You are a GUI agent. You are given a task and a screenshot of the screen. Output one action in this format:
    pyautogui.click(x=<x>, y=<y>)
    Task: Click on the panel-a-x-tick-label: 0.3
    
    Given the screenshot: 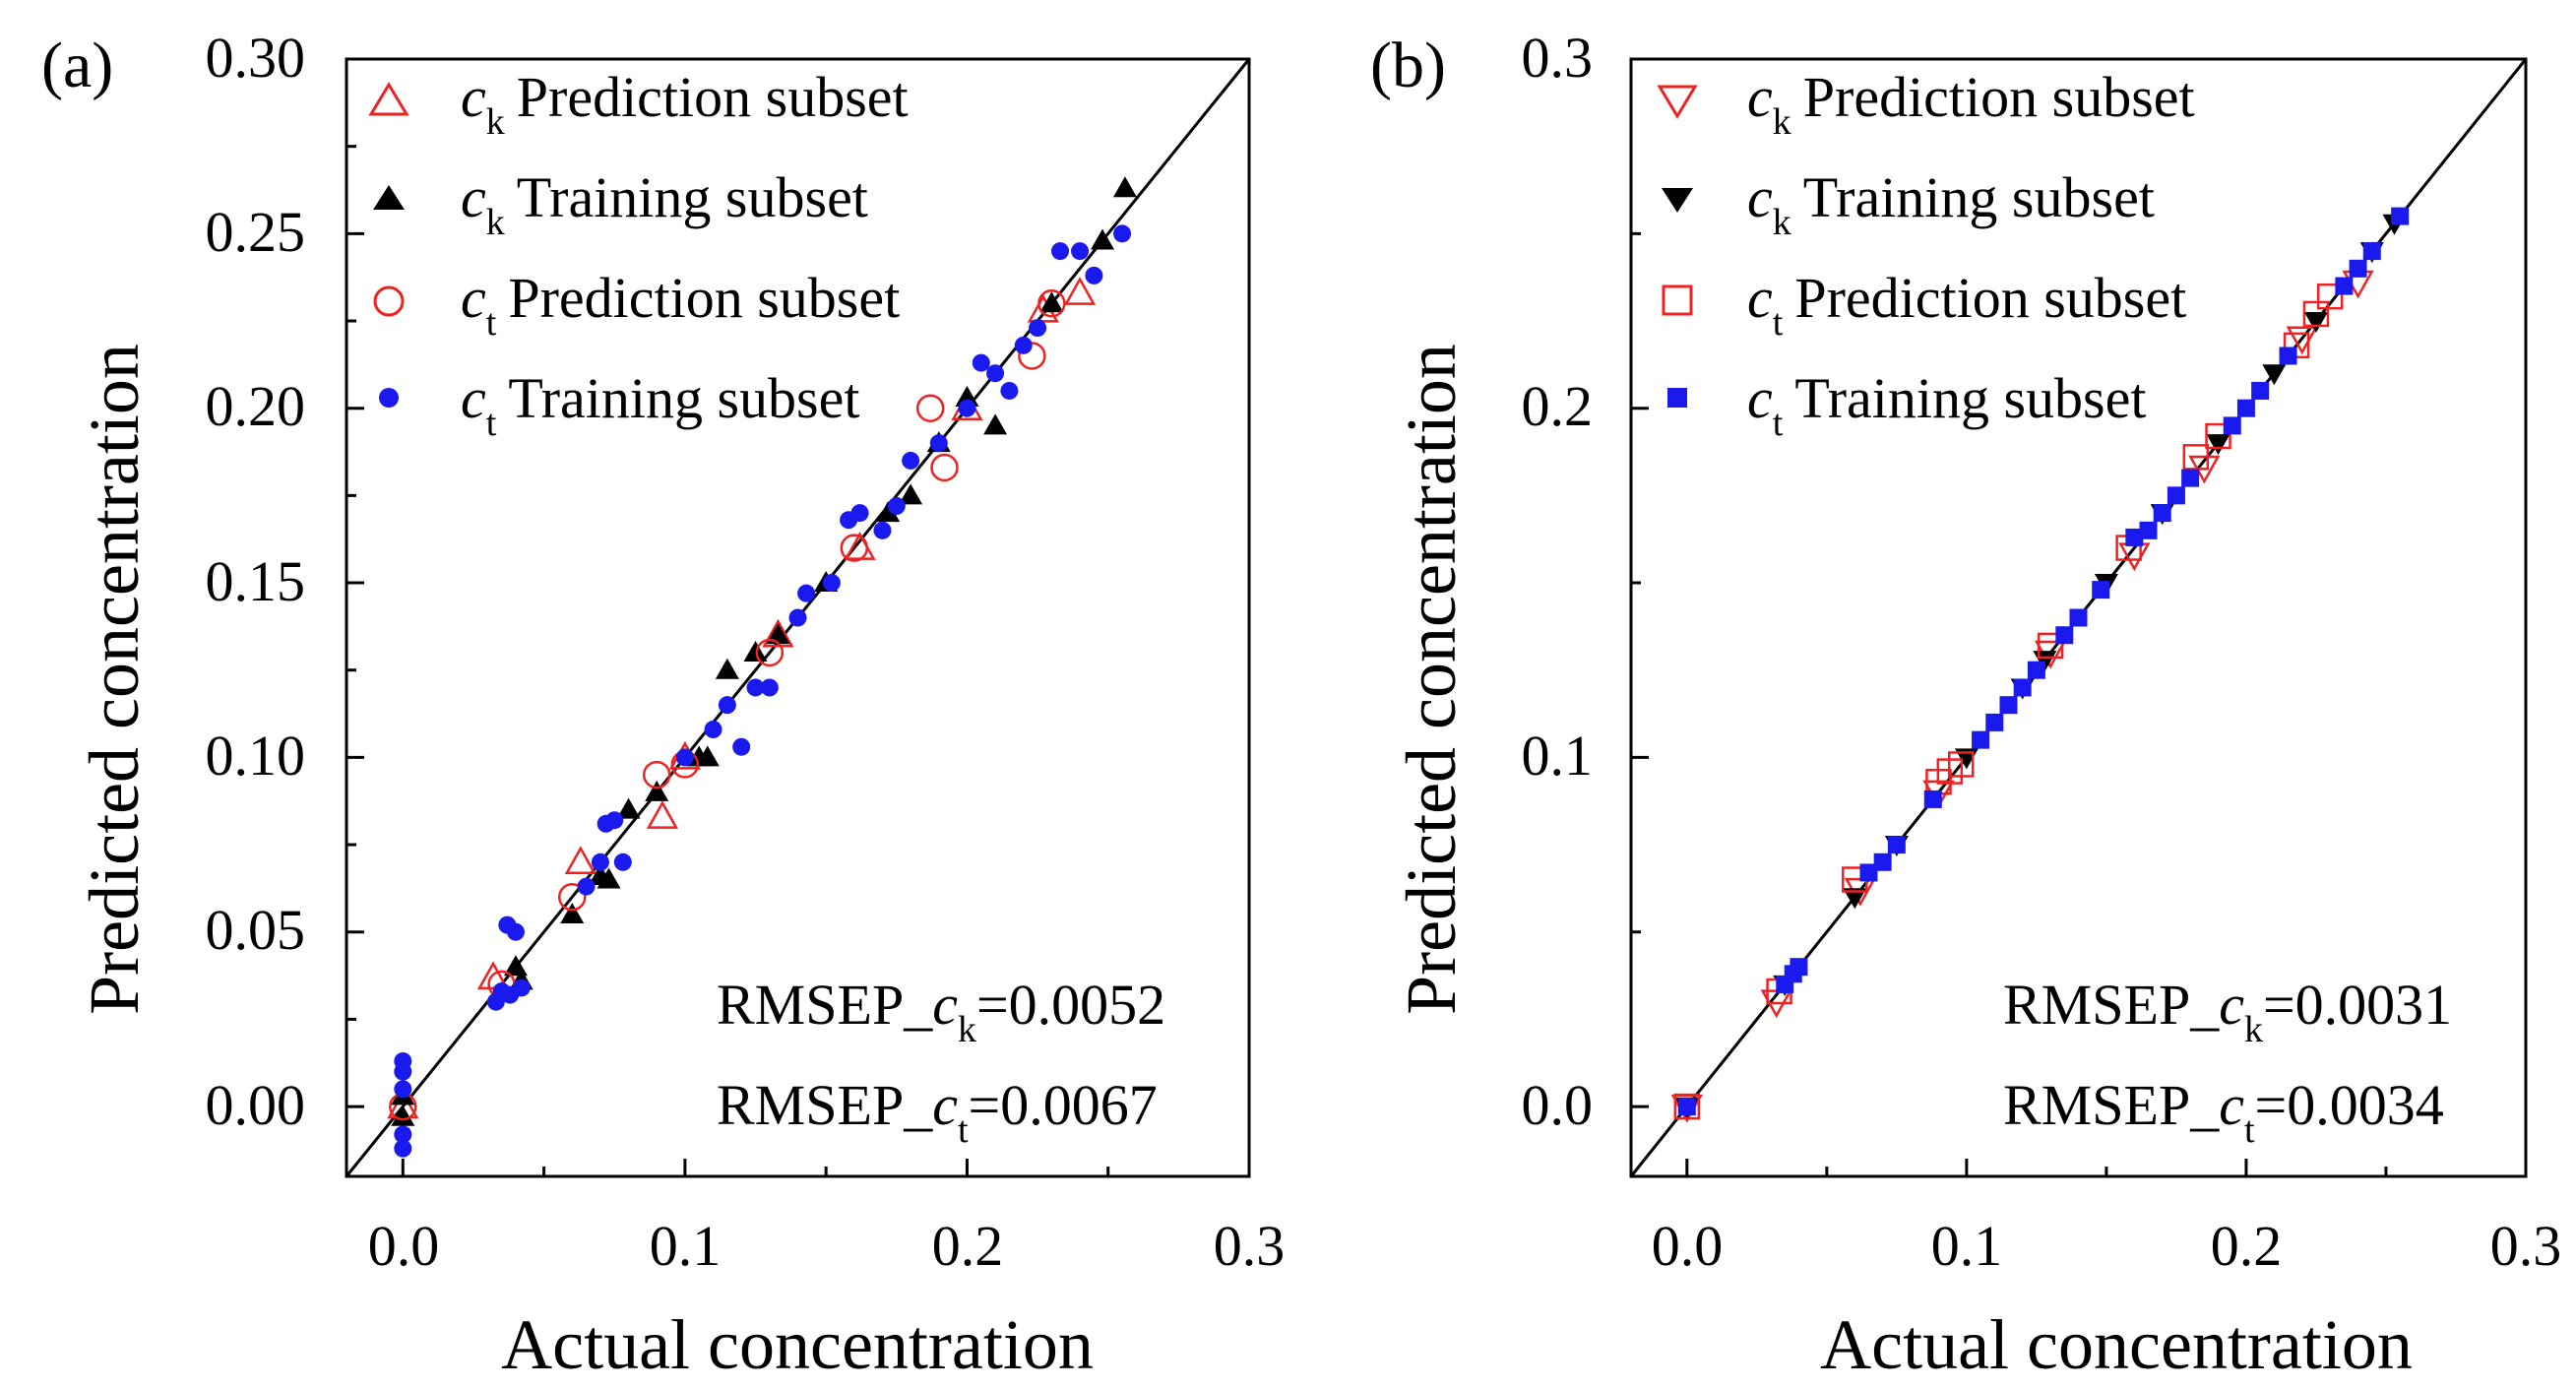 What is the action you would take?
    pyautogui.click(x=1250, y=1246)
    